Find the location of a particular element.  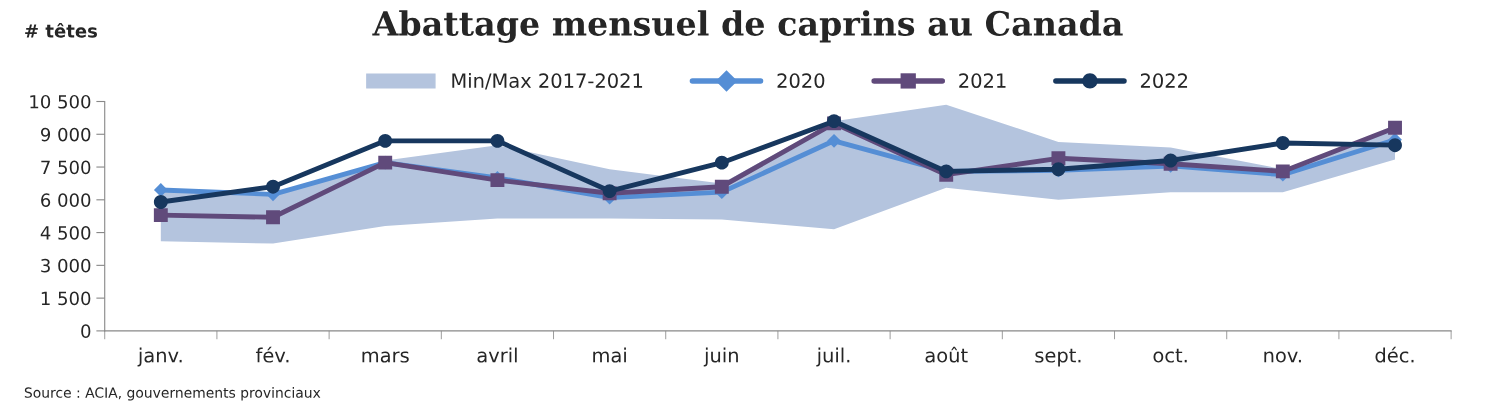

x-tick-label: fév. is located at coordinates (272, 354).